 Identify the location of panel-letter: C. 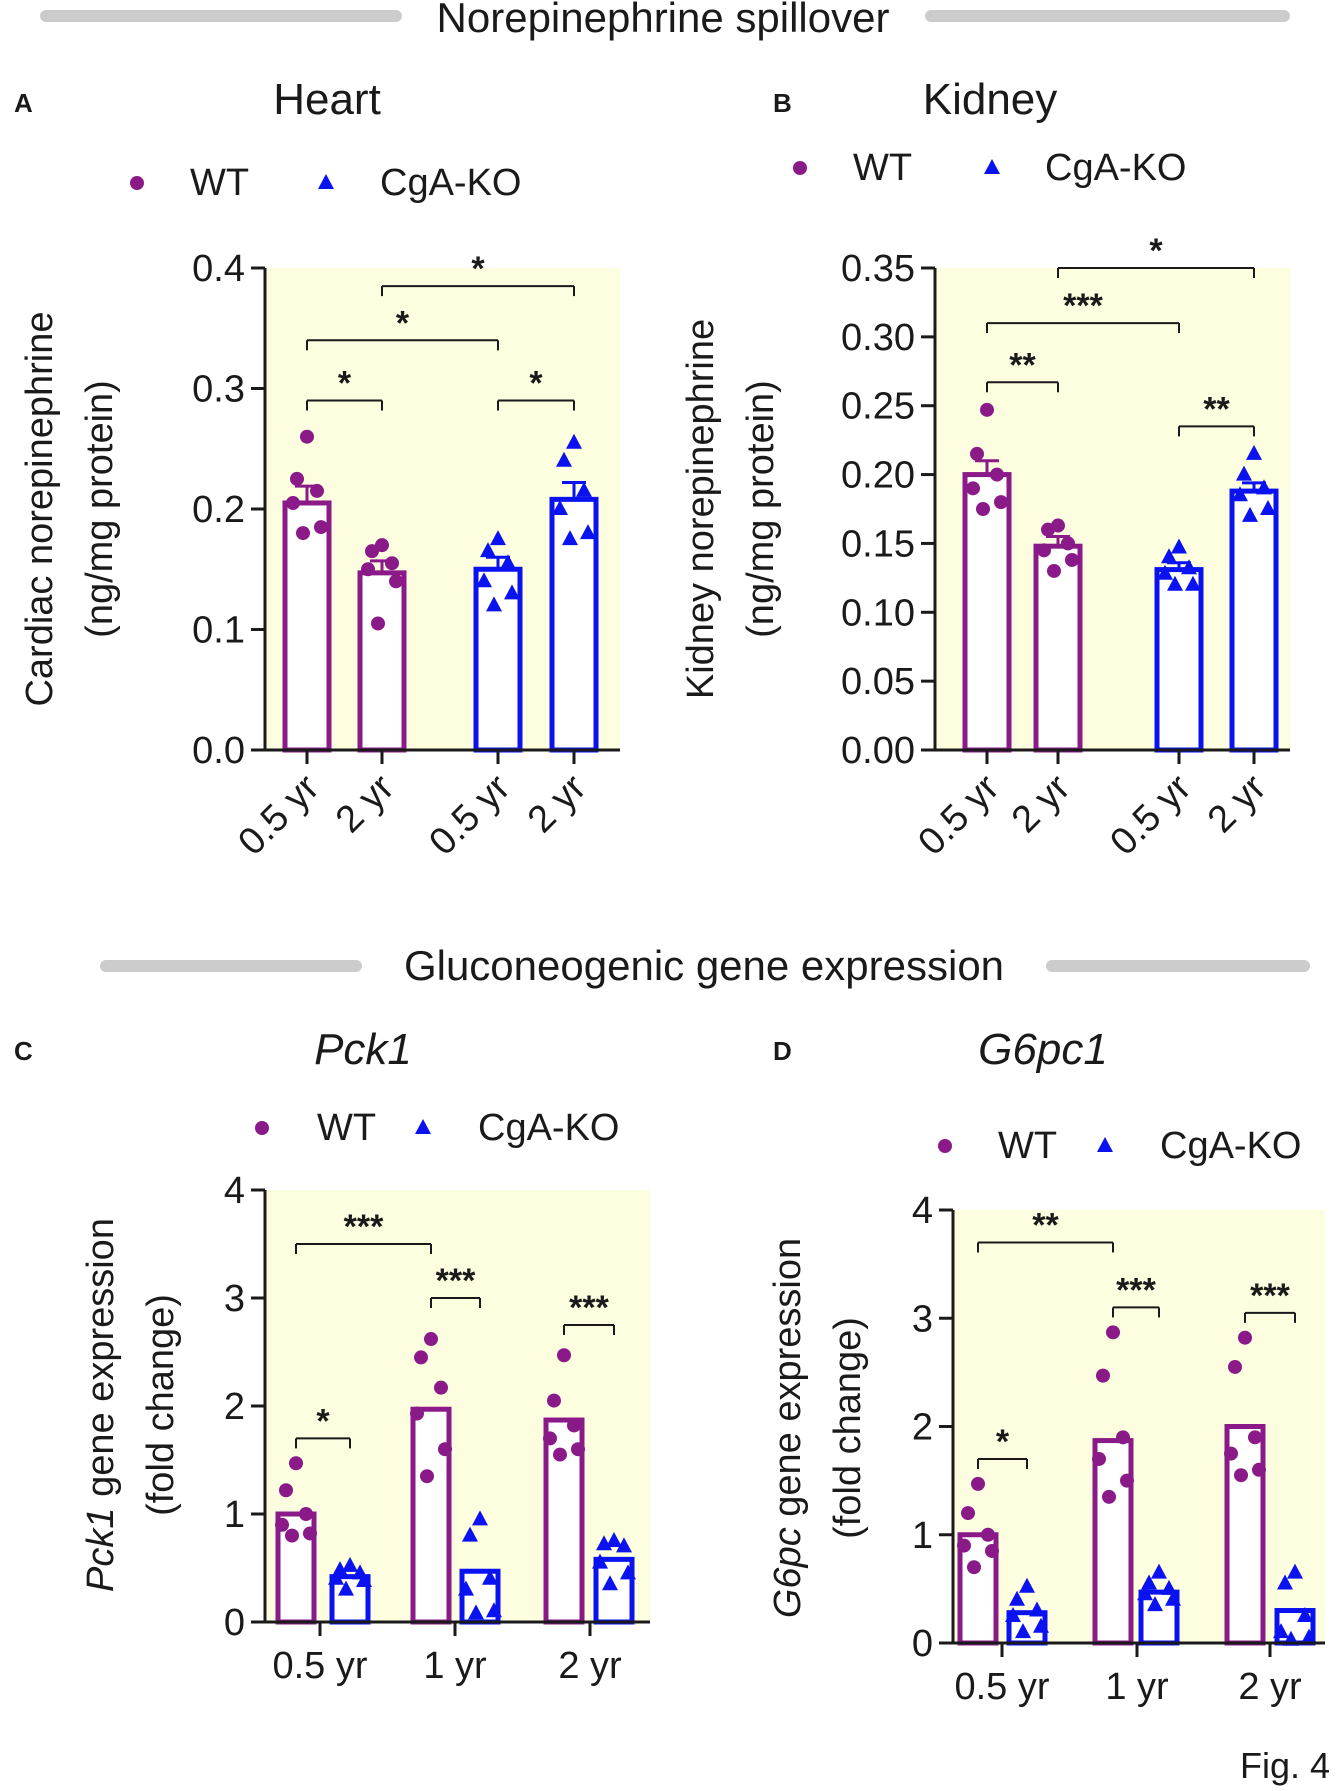
(23, 1051).